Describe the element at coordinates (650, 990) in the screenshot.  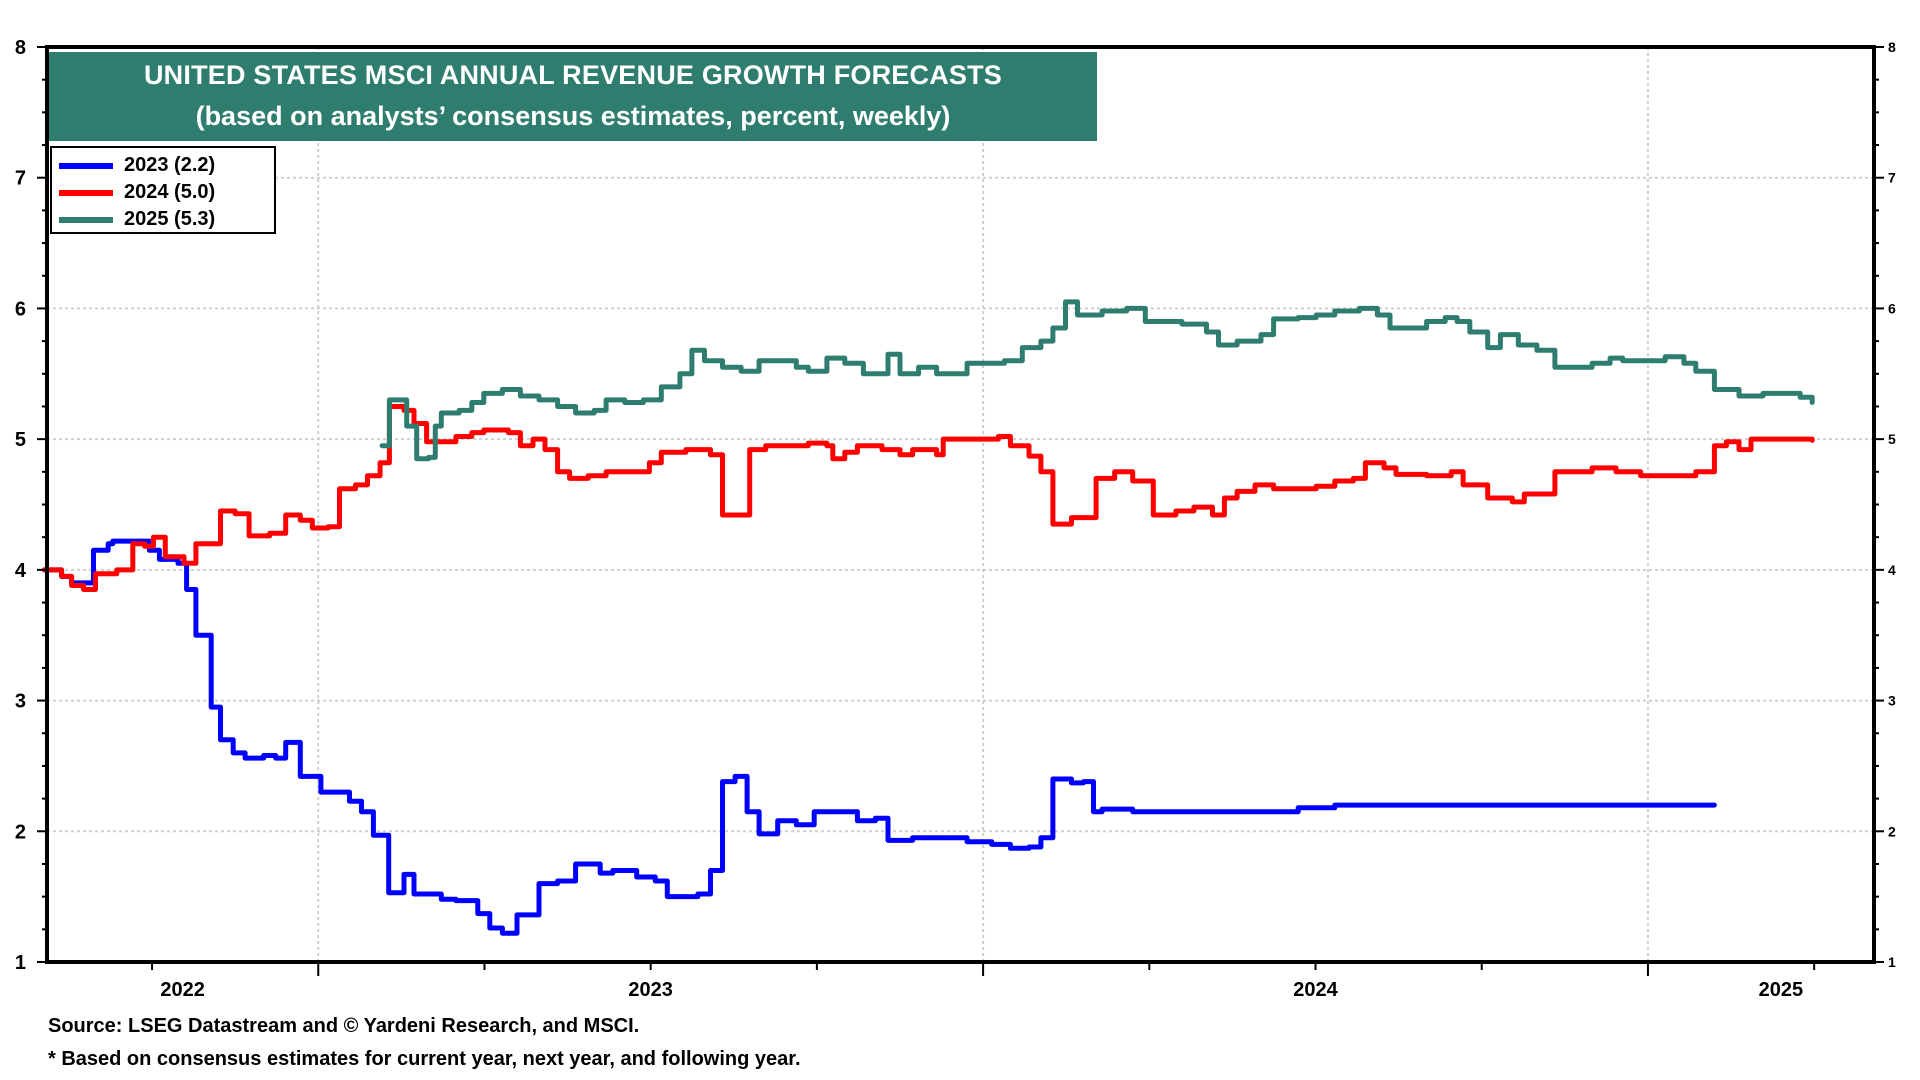
I see `x-tick-label: 2023` at that location.